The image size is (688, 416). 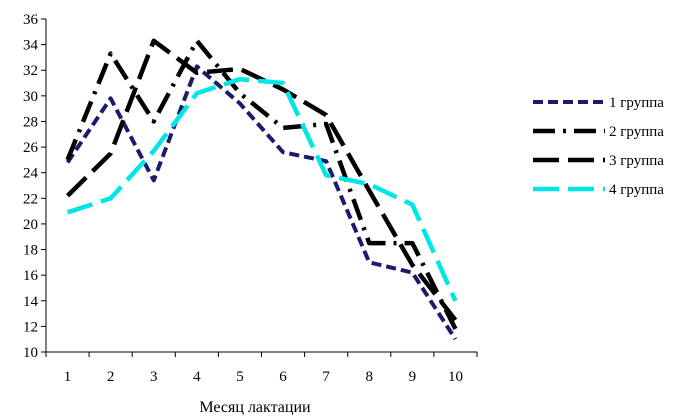 What do you see at coordinates (111, 377) in the screenshot?
I see `x-tick-label: 2` at bounding box center [111, 377].